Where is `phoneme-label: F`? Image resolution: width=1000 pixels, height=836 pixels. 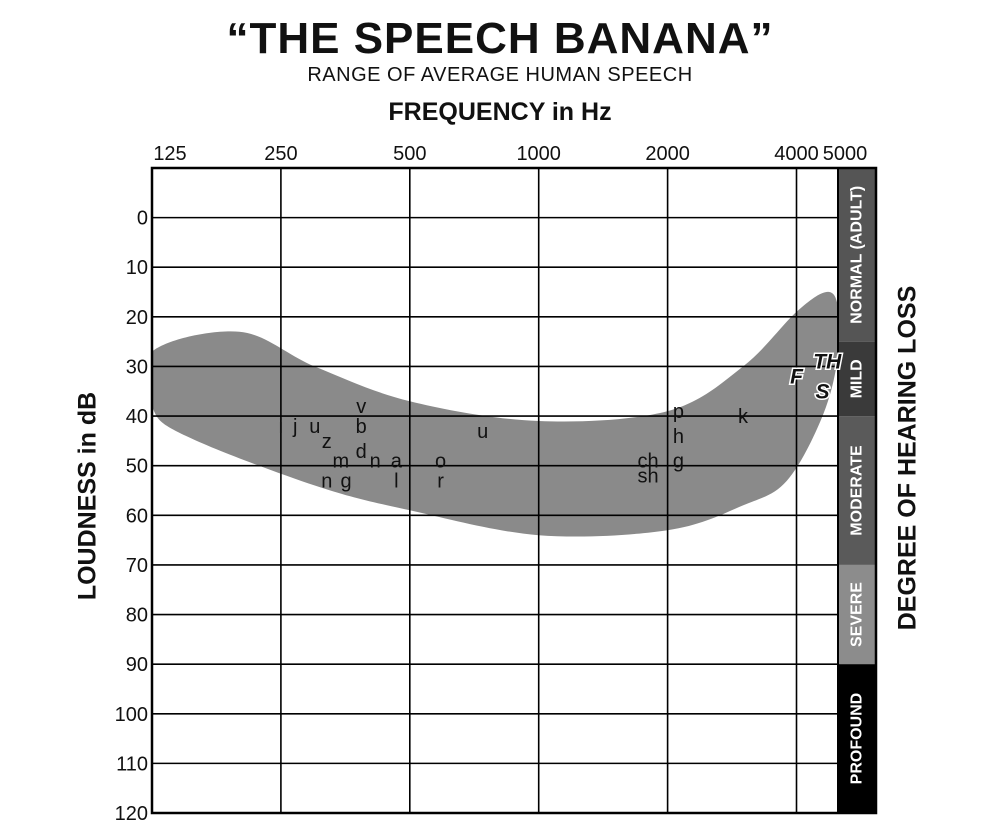 phoneme-label: F is located at coordinates (797, 376).